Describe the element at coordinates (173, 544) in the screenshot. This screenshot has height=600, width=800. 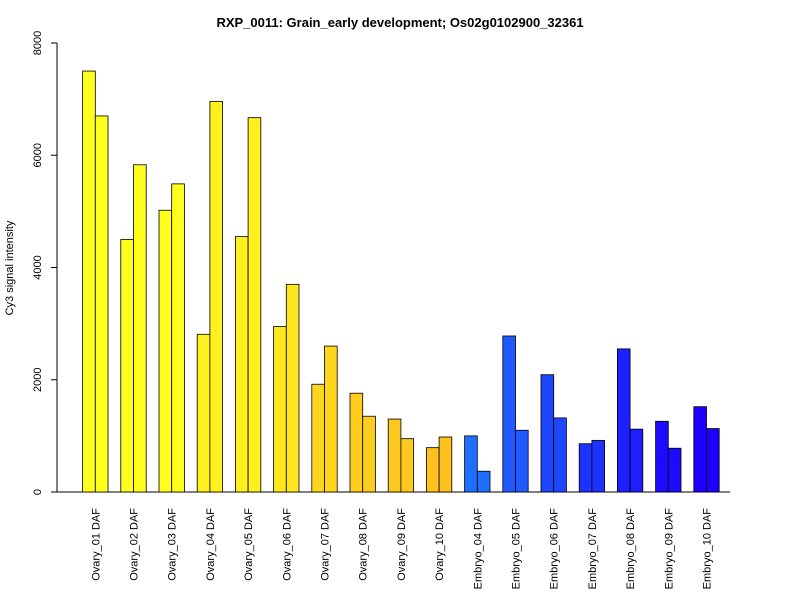
I see `x-tick-label: Ovary_03 DAF` at that location.